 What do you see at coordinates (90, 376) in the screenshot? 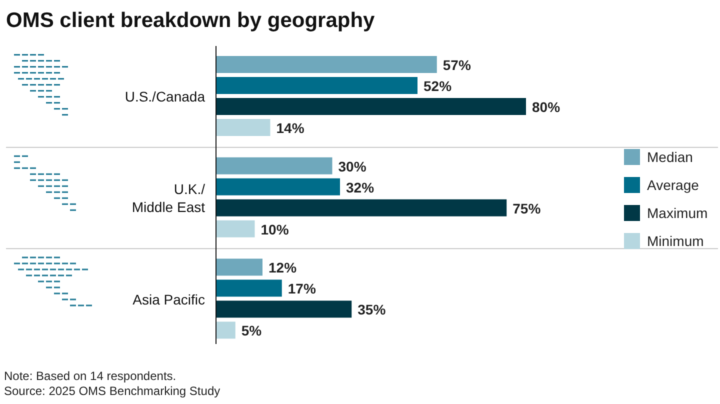
I see `text: Note: Based on 14 respondents.` at bounding box center [90, 376].